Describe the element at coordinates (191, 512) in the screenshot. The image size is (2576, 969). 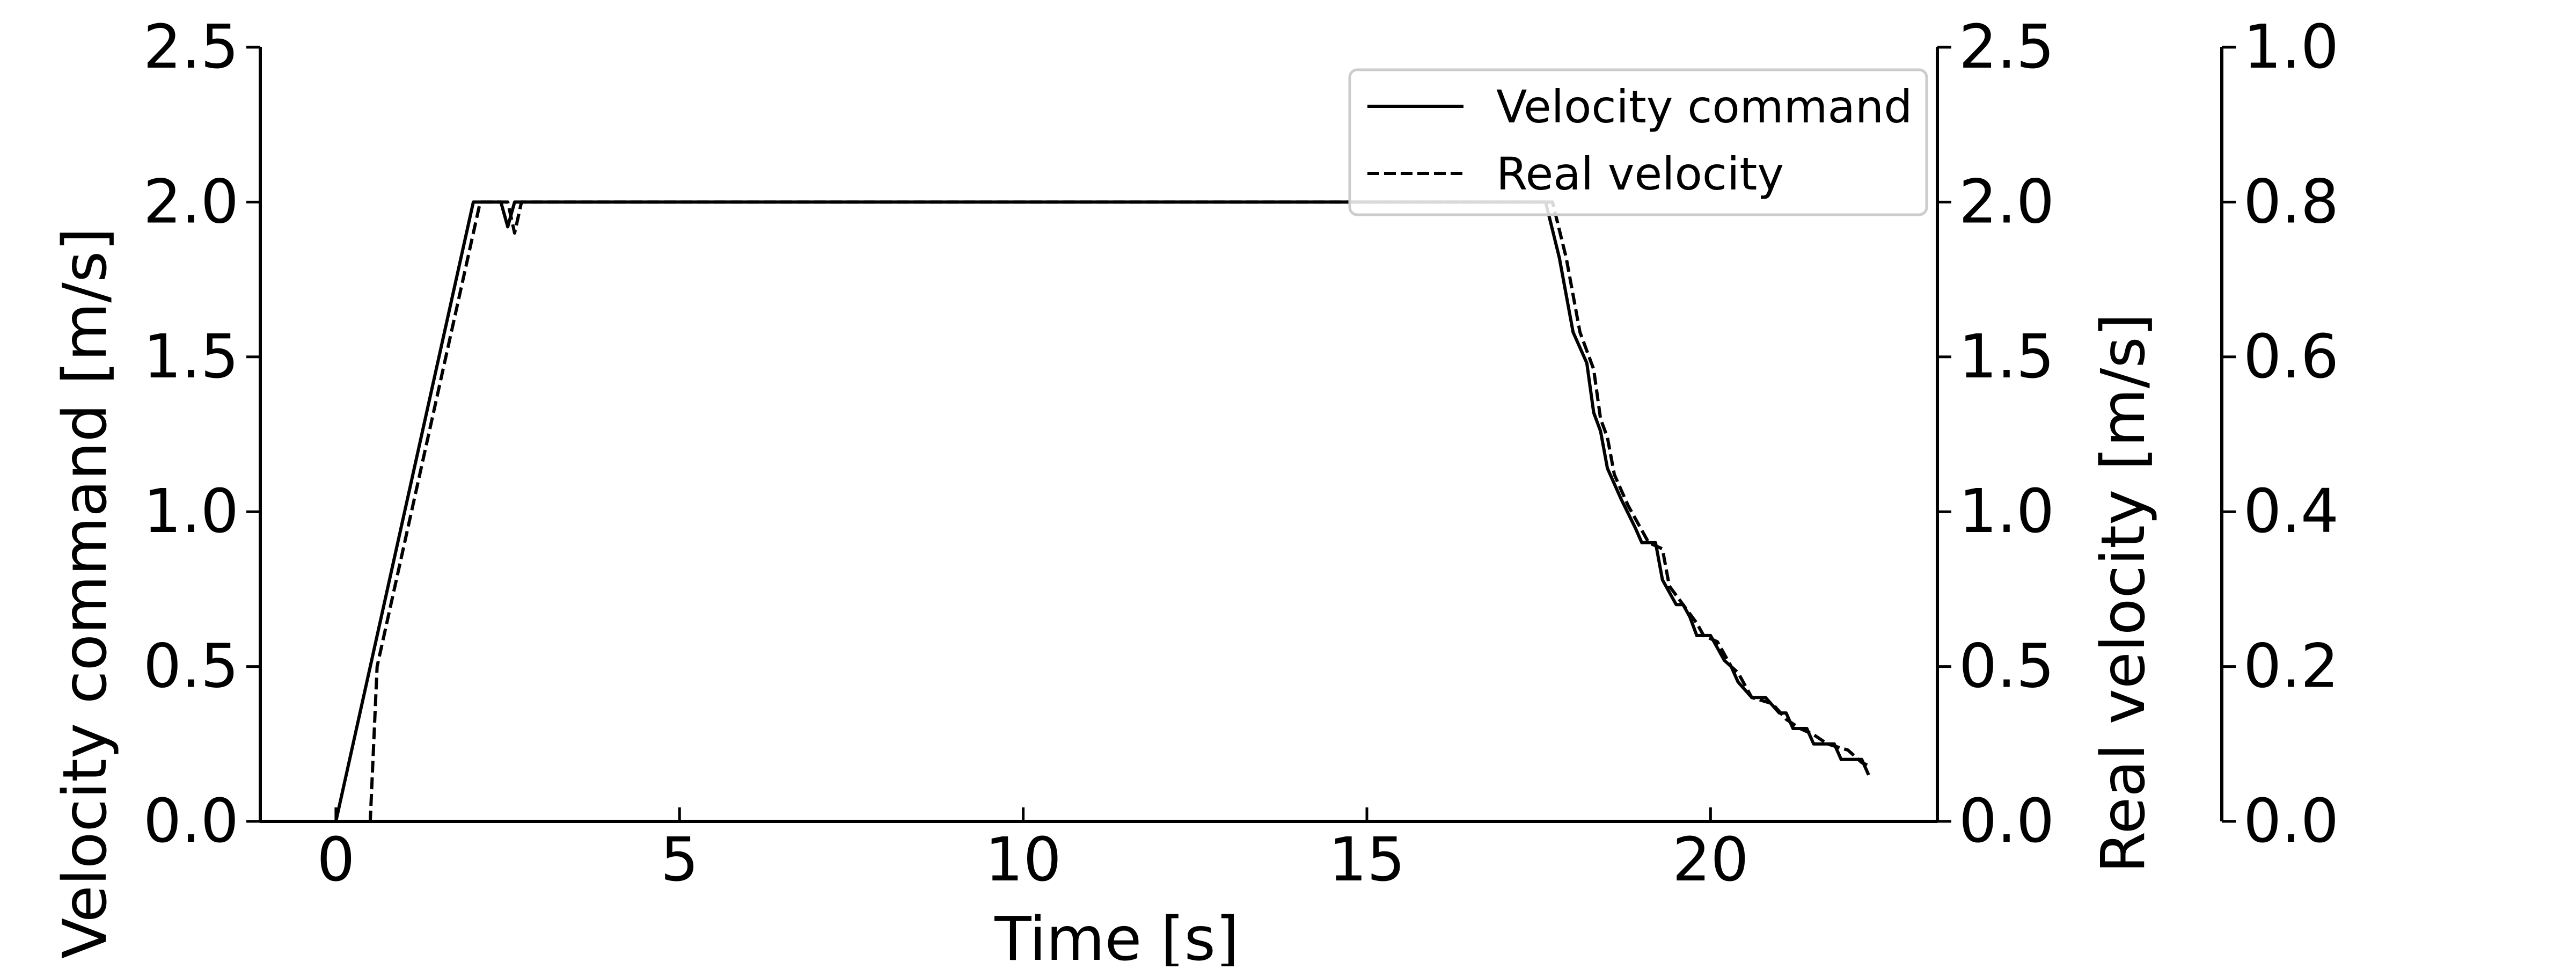
I see `y-tick-label-left: 1.0` at that location.